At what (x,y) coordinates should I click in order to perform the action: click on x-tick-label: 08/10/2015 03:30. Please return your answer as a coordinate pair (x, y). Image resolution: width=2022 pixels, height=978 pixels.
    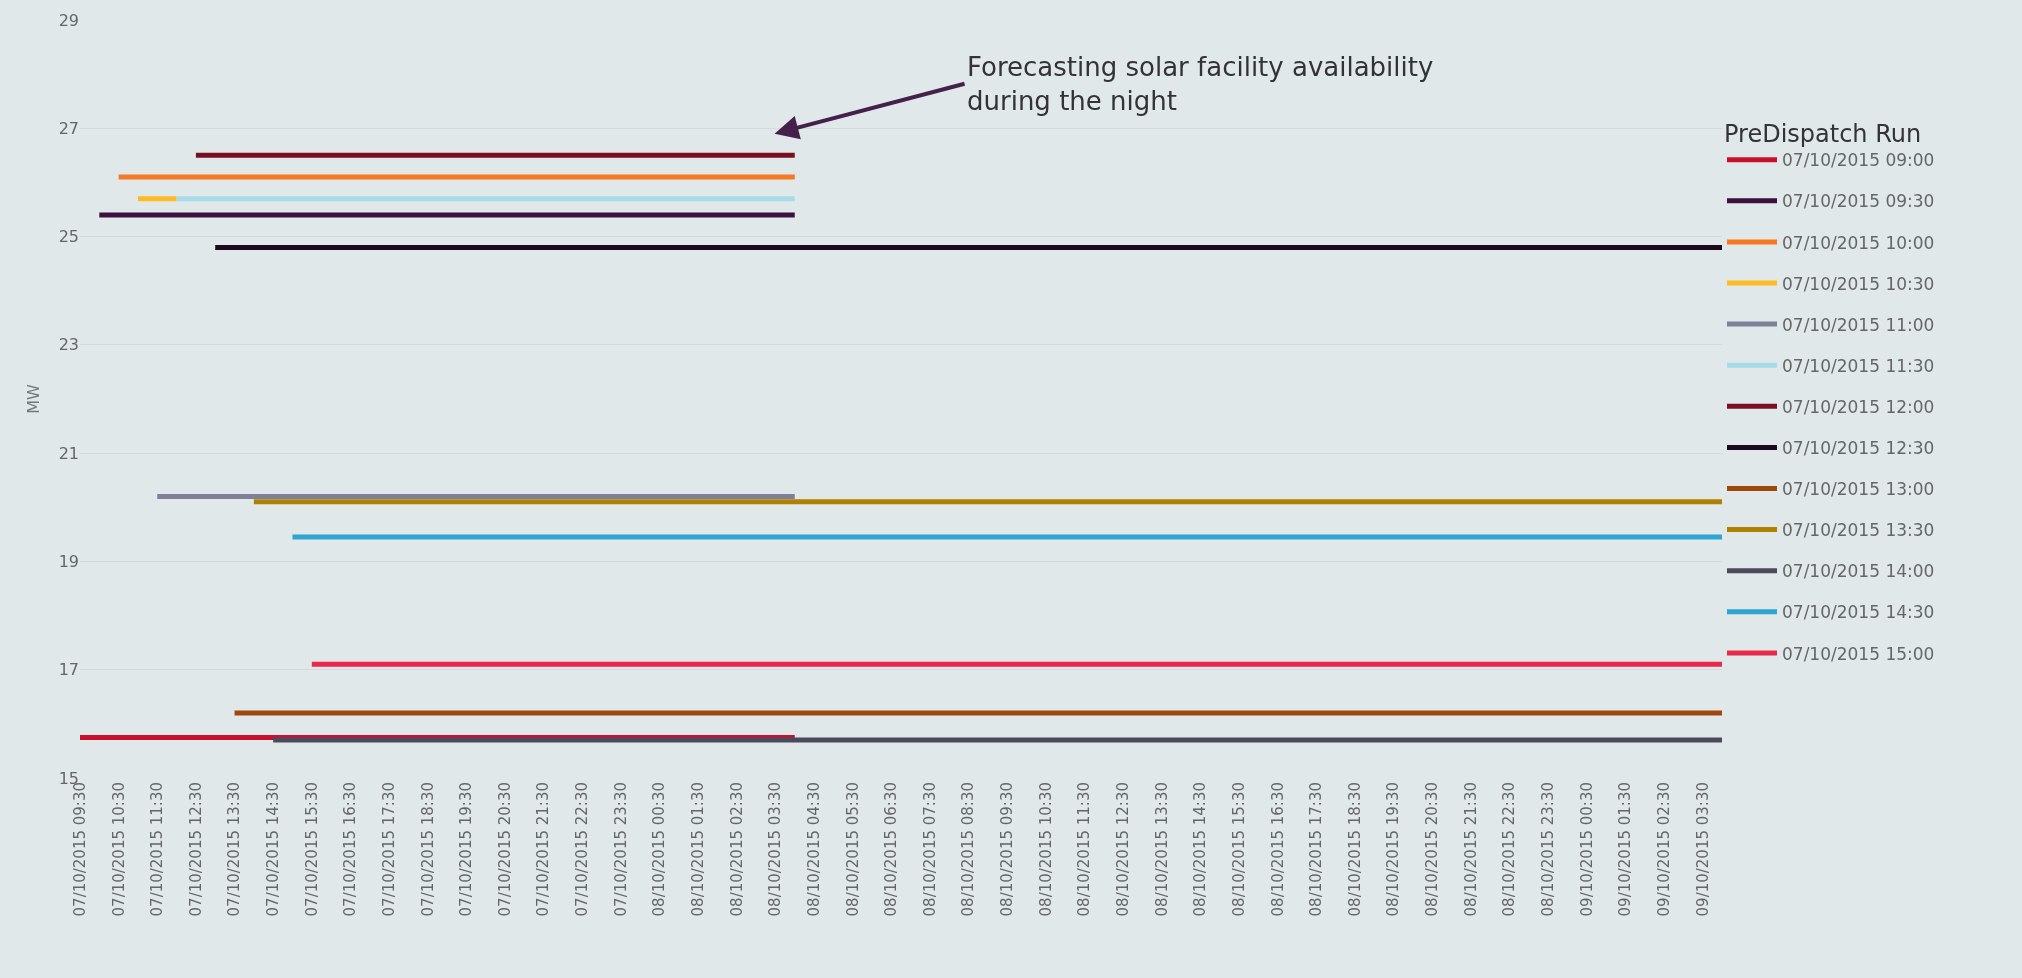
    Looking at the image, I should click on (775, 849).